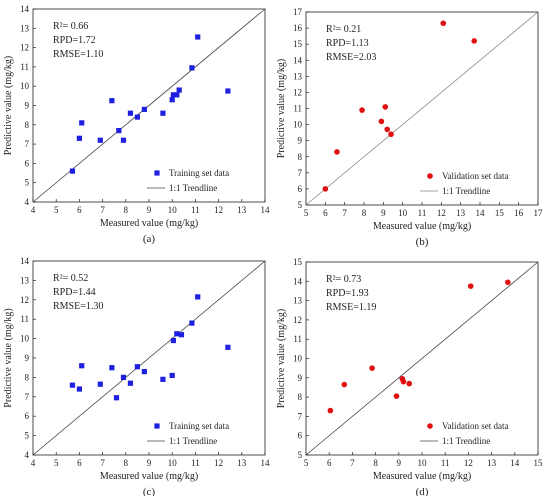  I want to click on legend-line-label: 1:1 Trendline, so click(466, 441).